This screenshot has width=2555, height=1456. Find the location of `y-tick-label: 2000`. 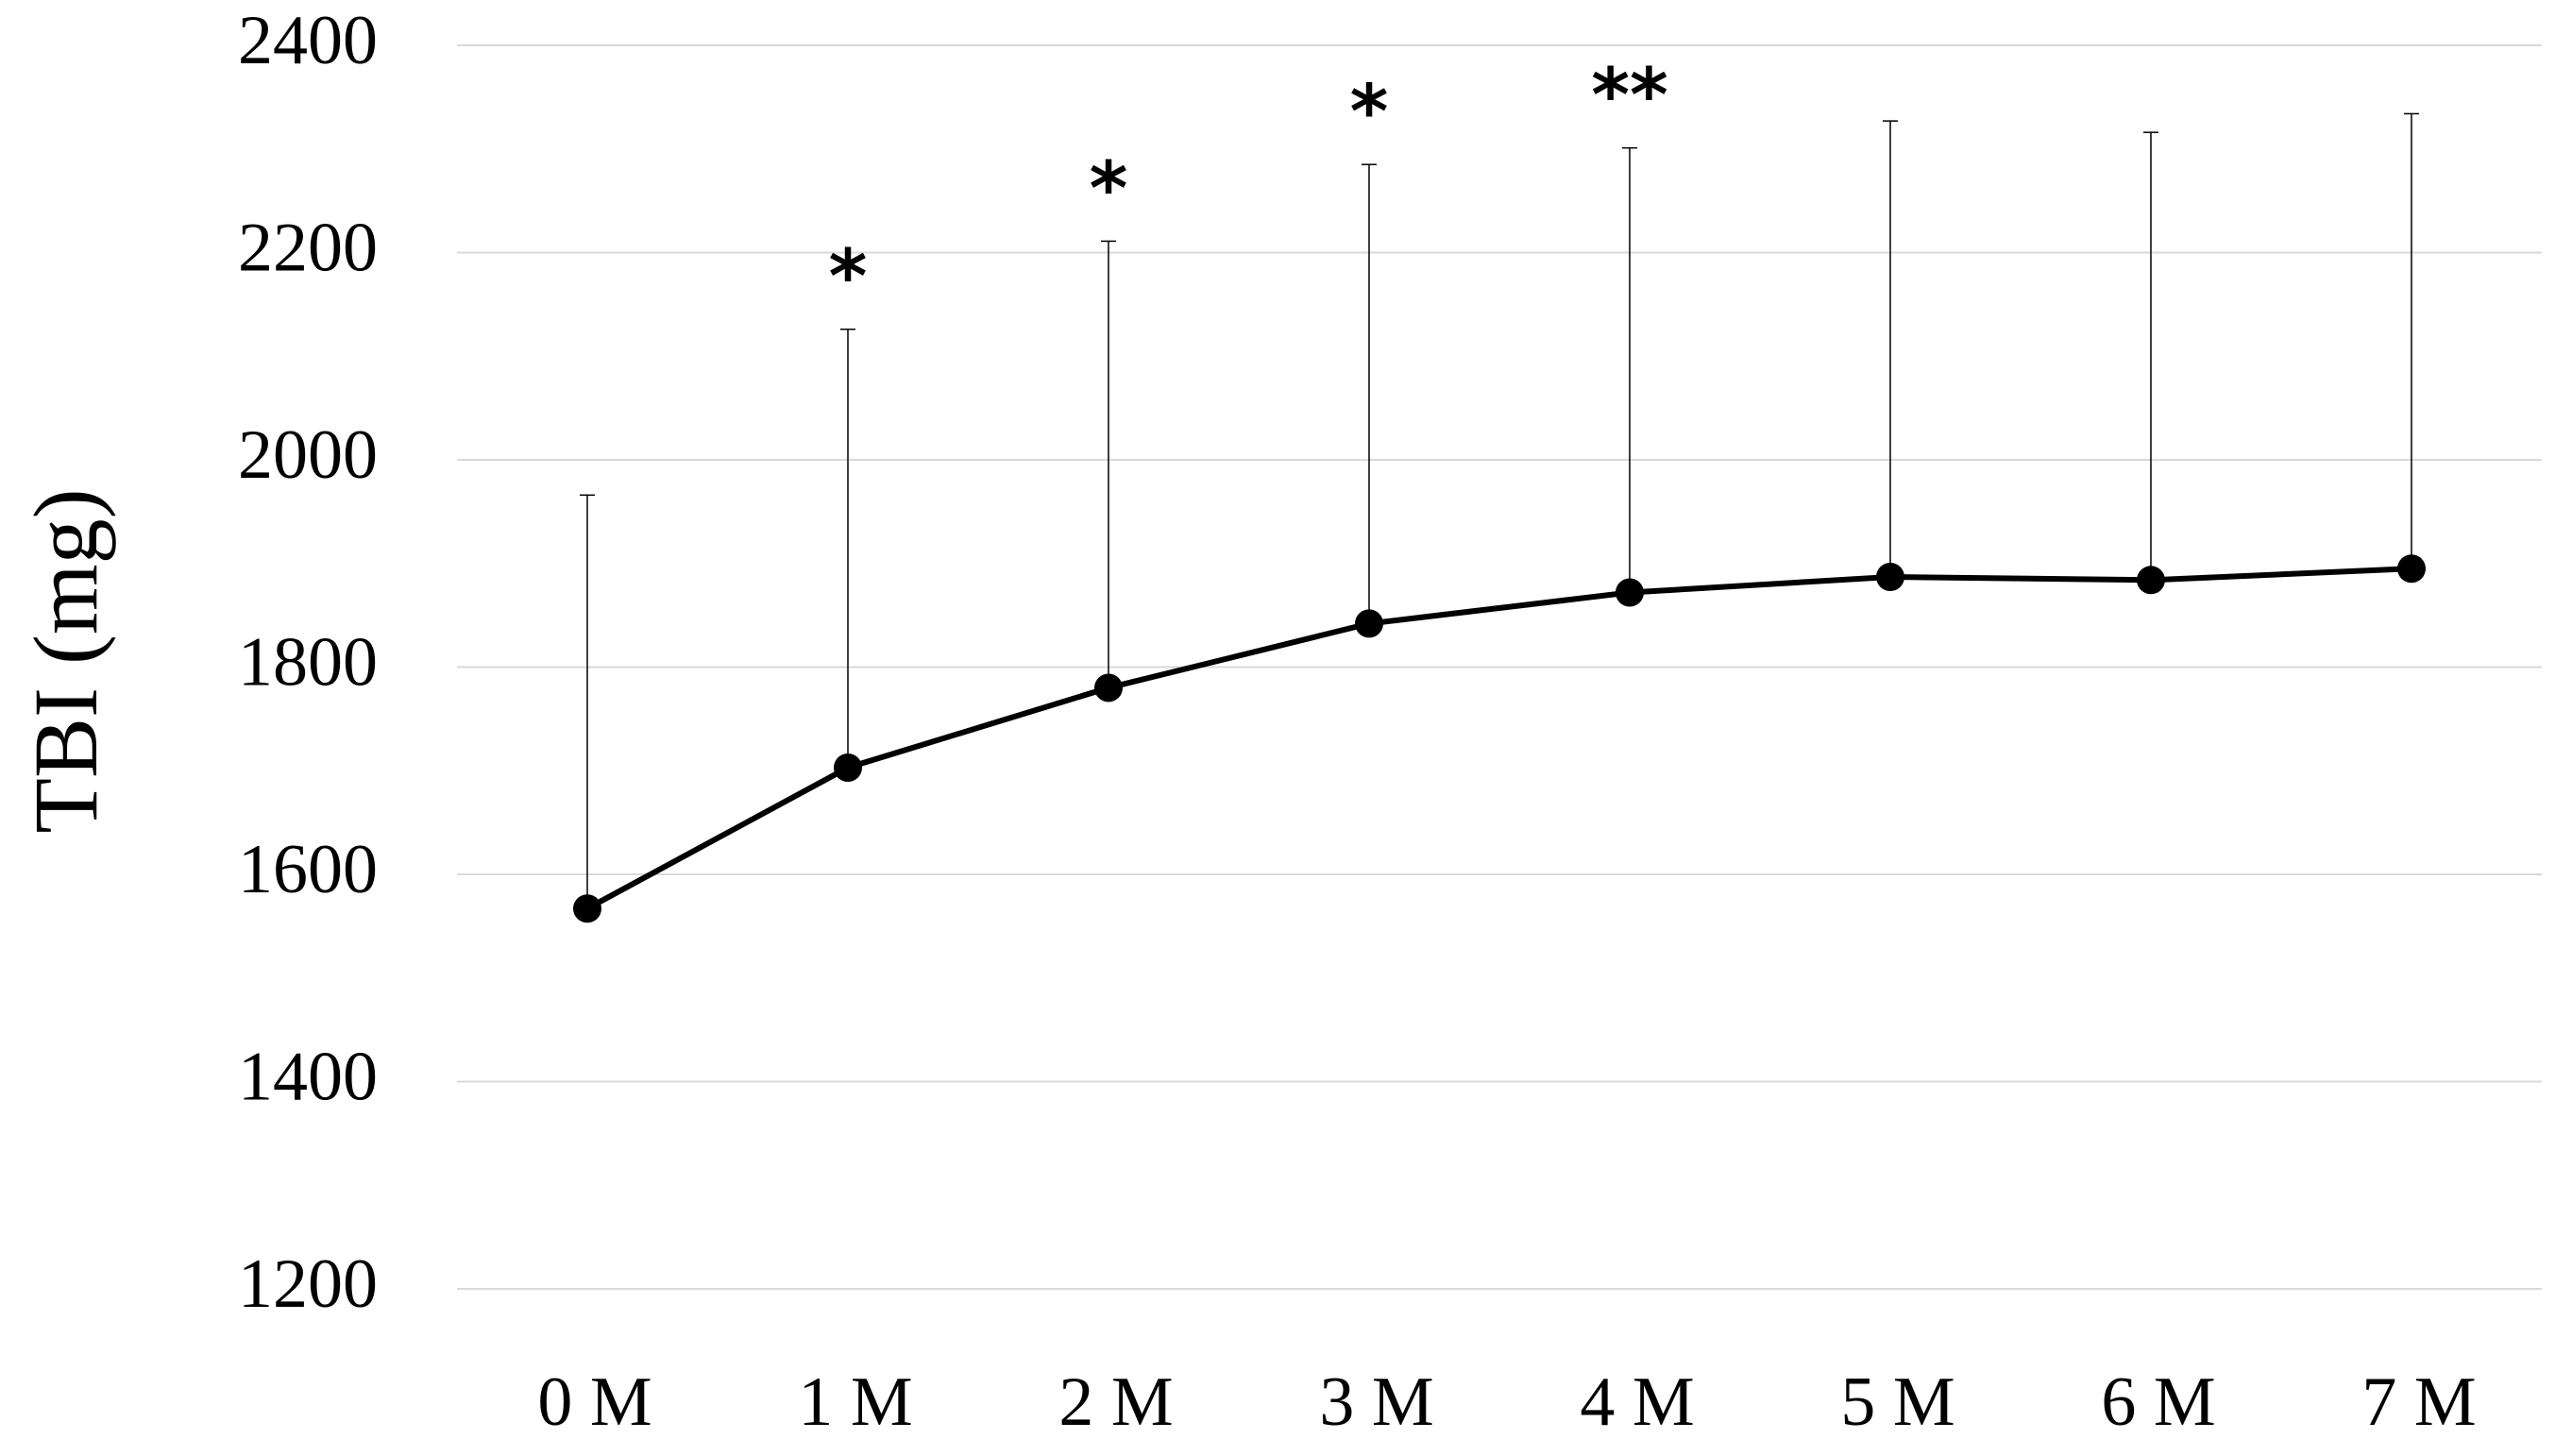

y-tick-label: 2000 is located at coordinates (308, 455).